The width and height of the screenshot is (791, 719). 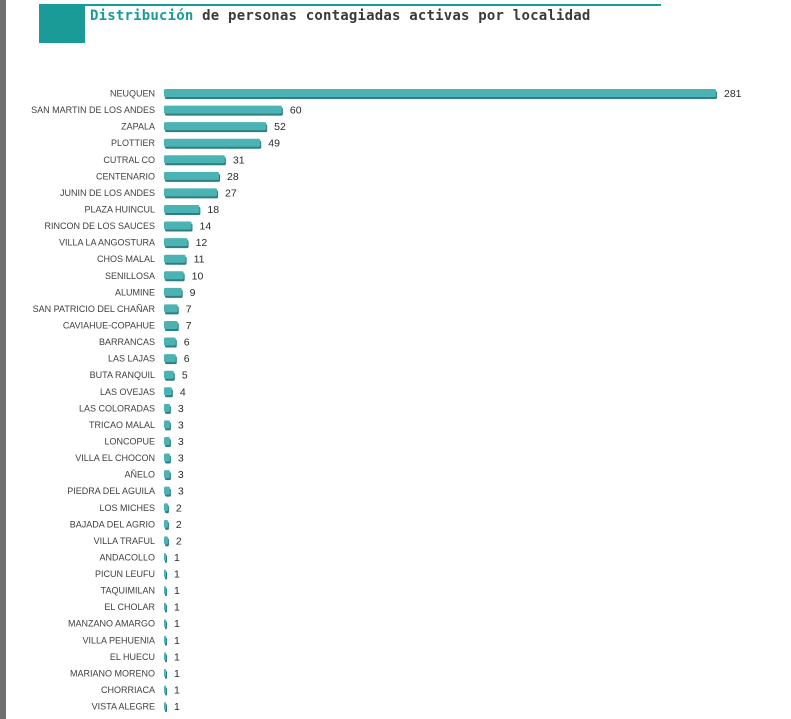 I want to click on category-label: VILLA LA ANGOSTURA, so click(x=107, y=243).